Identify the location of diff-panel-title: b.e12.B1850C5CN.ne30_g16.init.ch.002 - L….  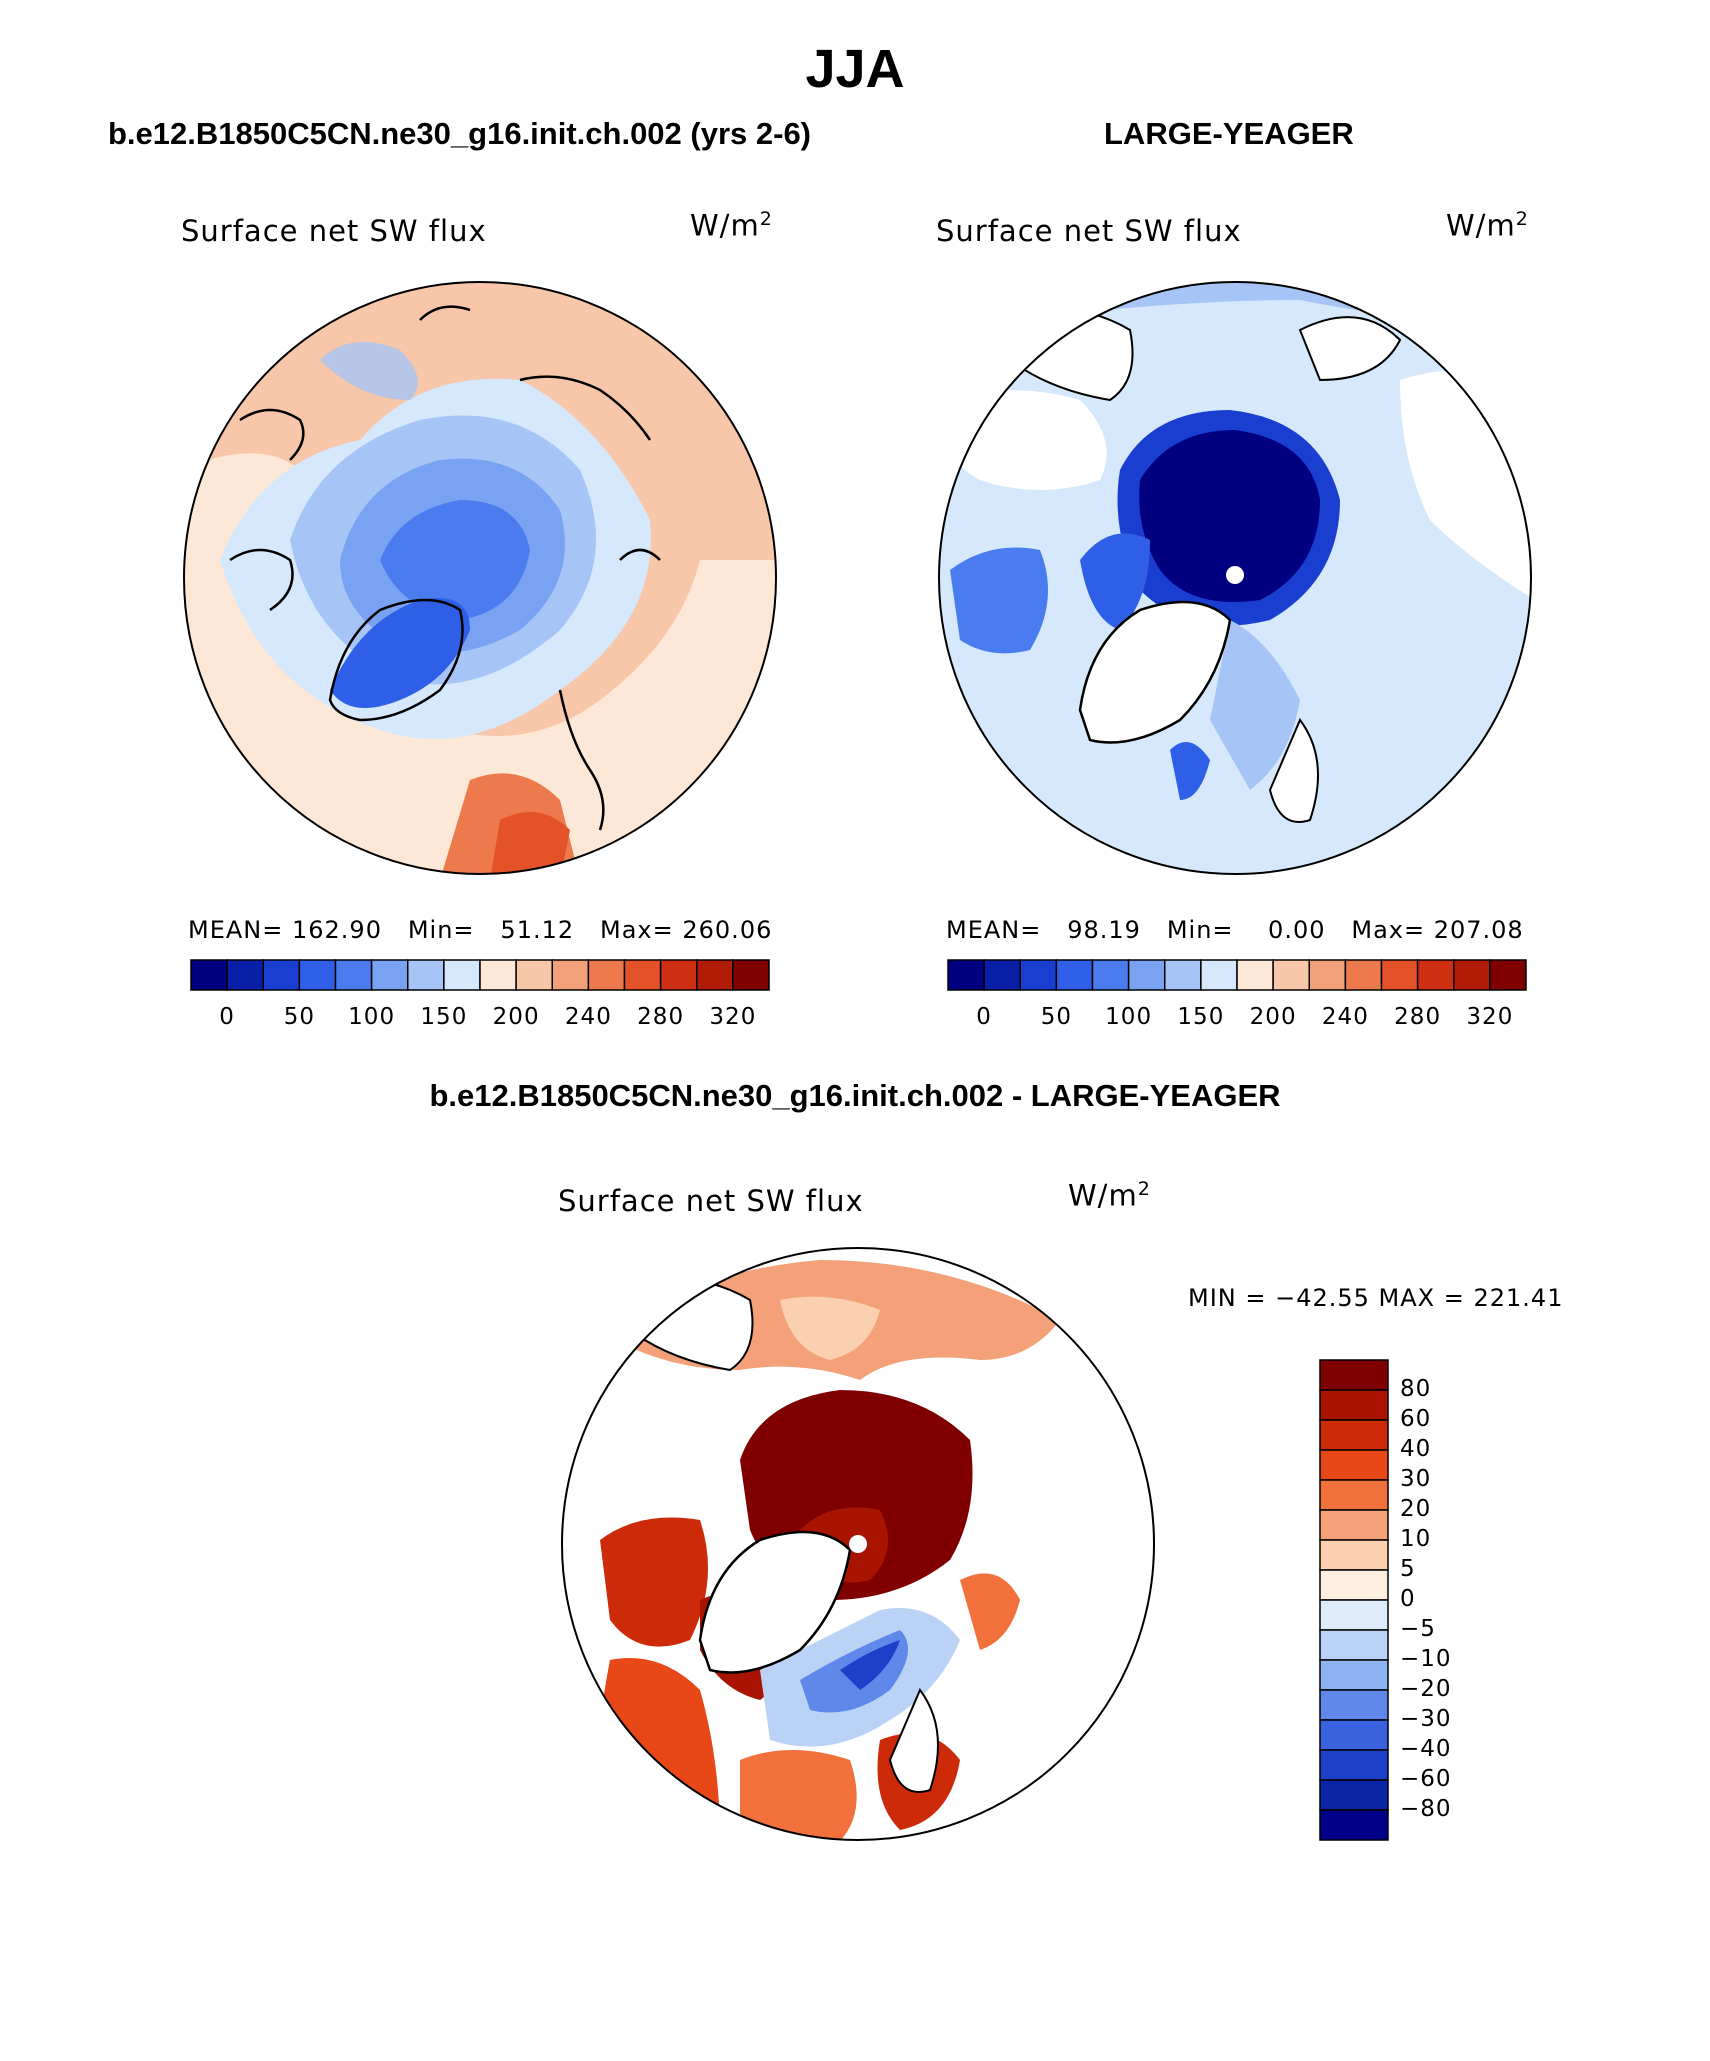
(855, 1095).